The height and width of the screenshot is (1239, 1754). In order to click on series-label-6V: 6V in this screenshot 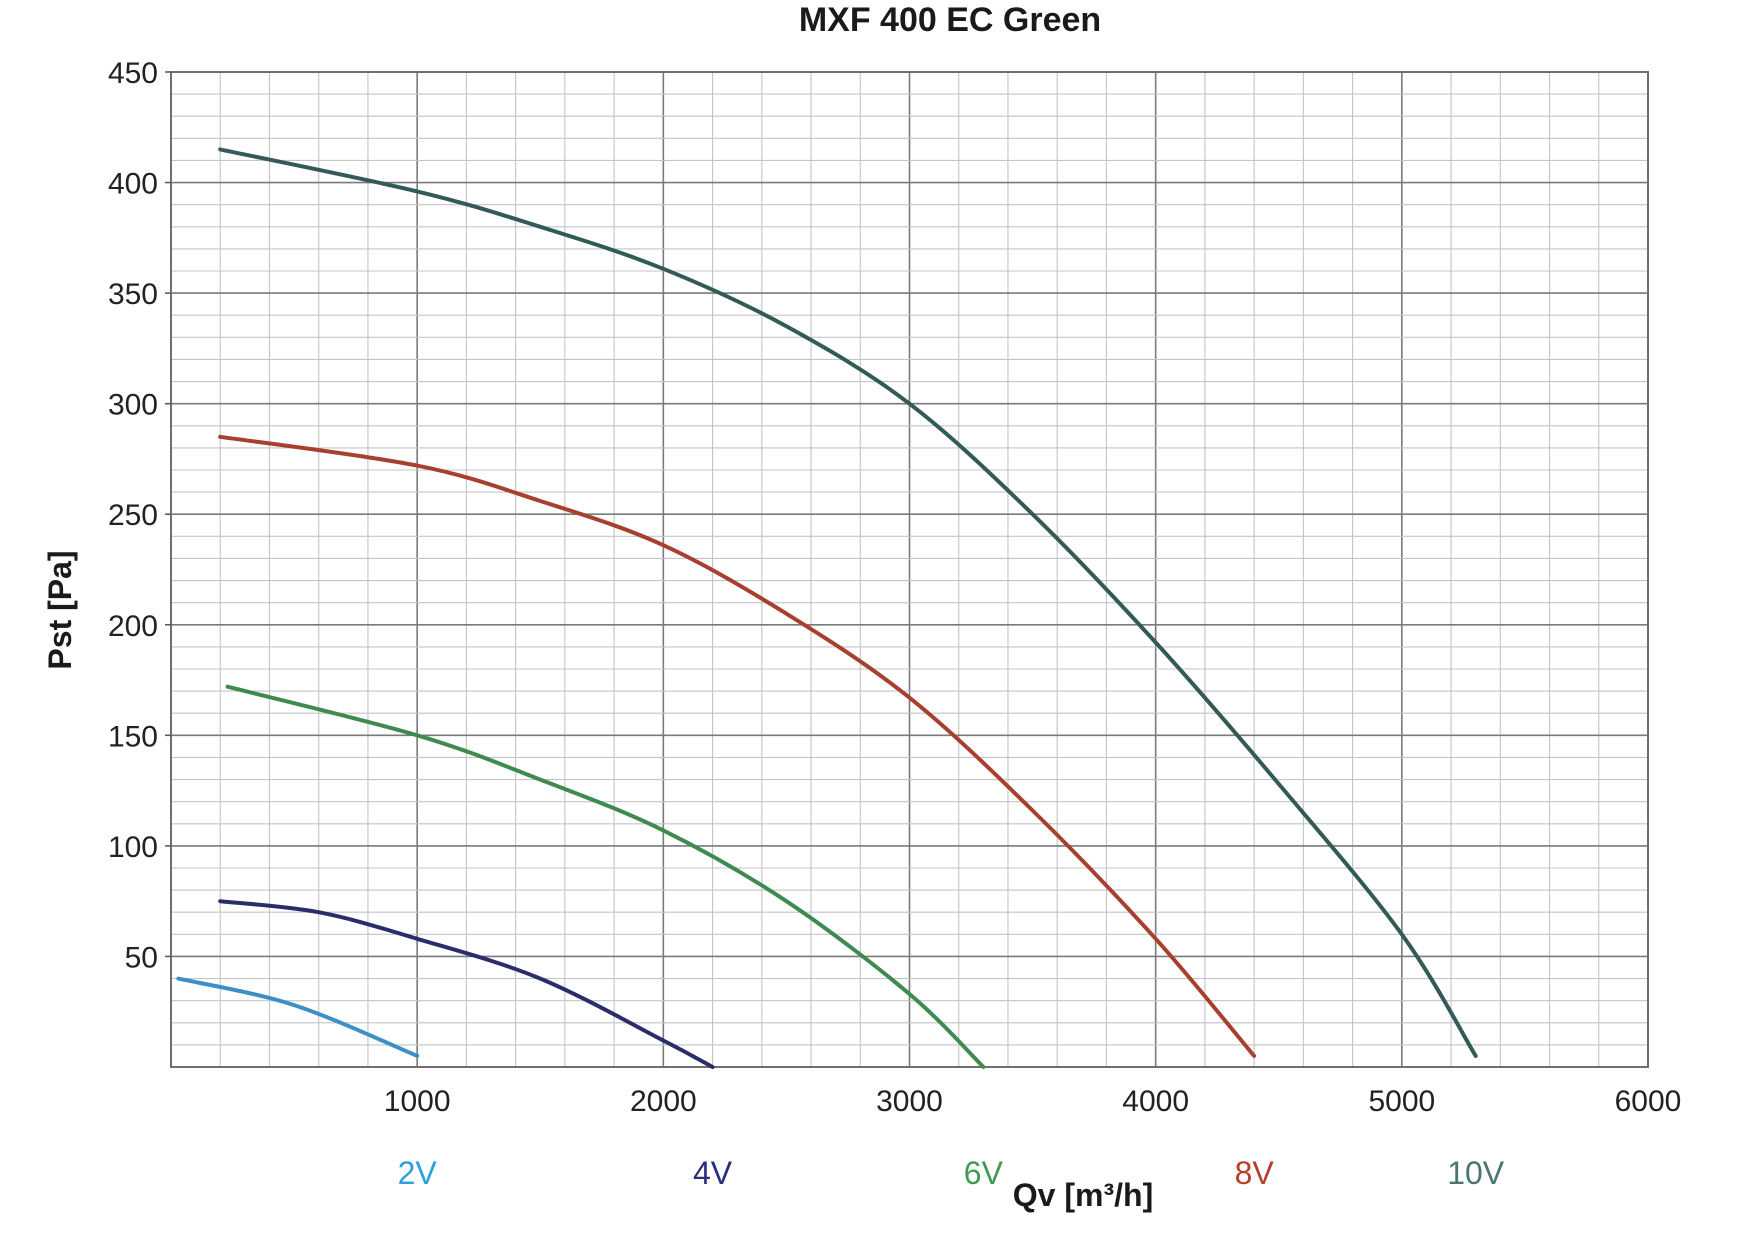, I will do `click(984, 1173)`.